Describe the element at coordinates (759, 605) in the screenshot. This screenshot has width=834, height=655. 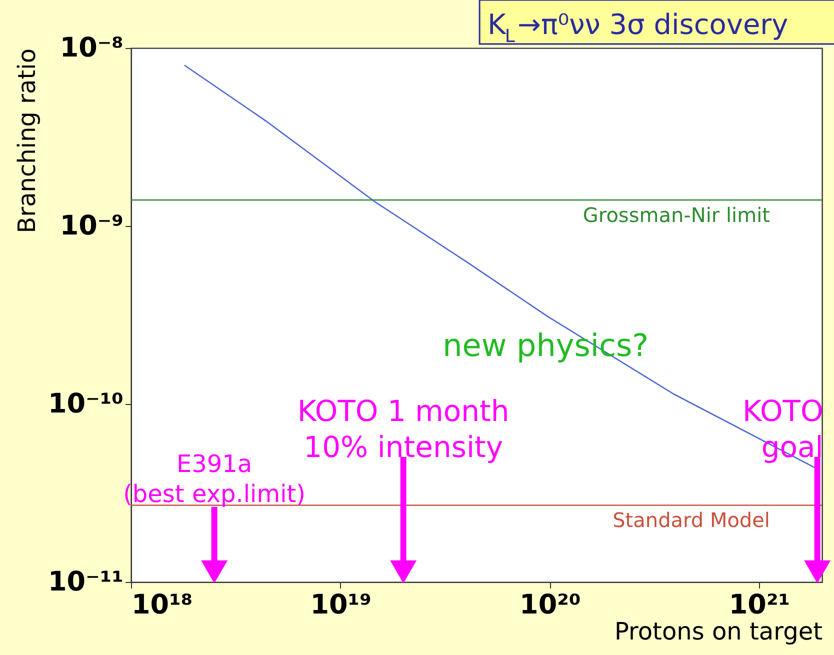
I see `x-tick-label: 10²¹` at that location.